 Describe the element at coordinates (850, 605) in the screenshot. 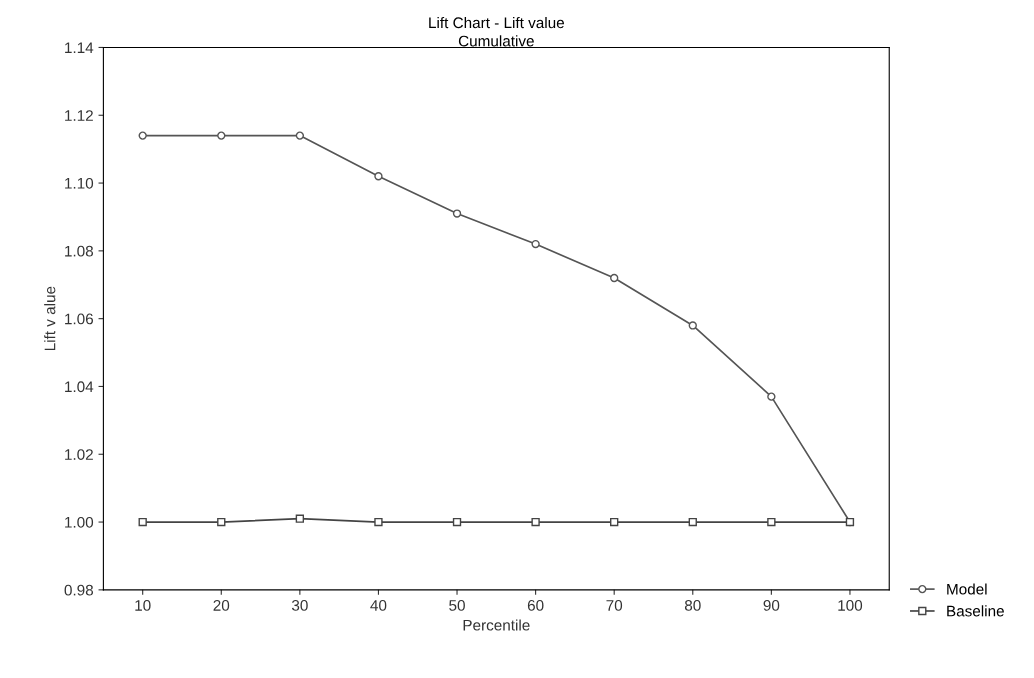

I see `x-tick-label: 100` at that location.